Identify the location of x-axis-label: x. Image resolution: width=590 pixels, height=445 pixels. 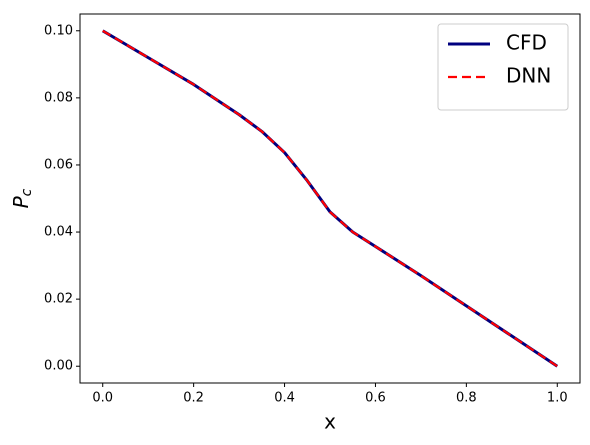
(330, 422).